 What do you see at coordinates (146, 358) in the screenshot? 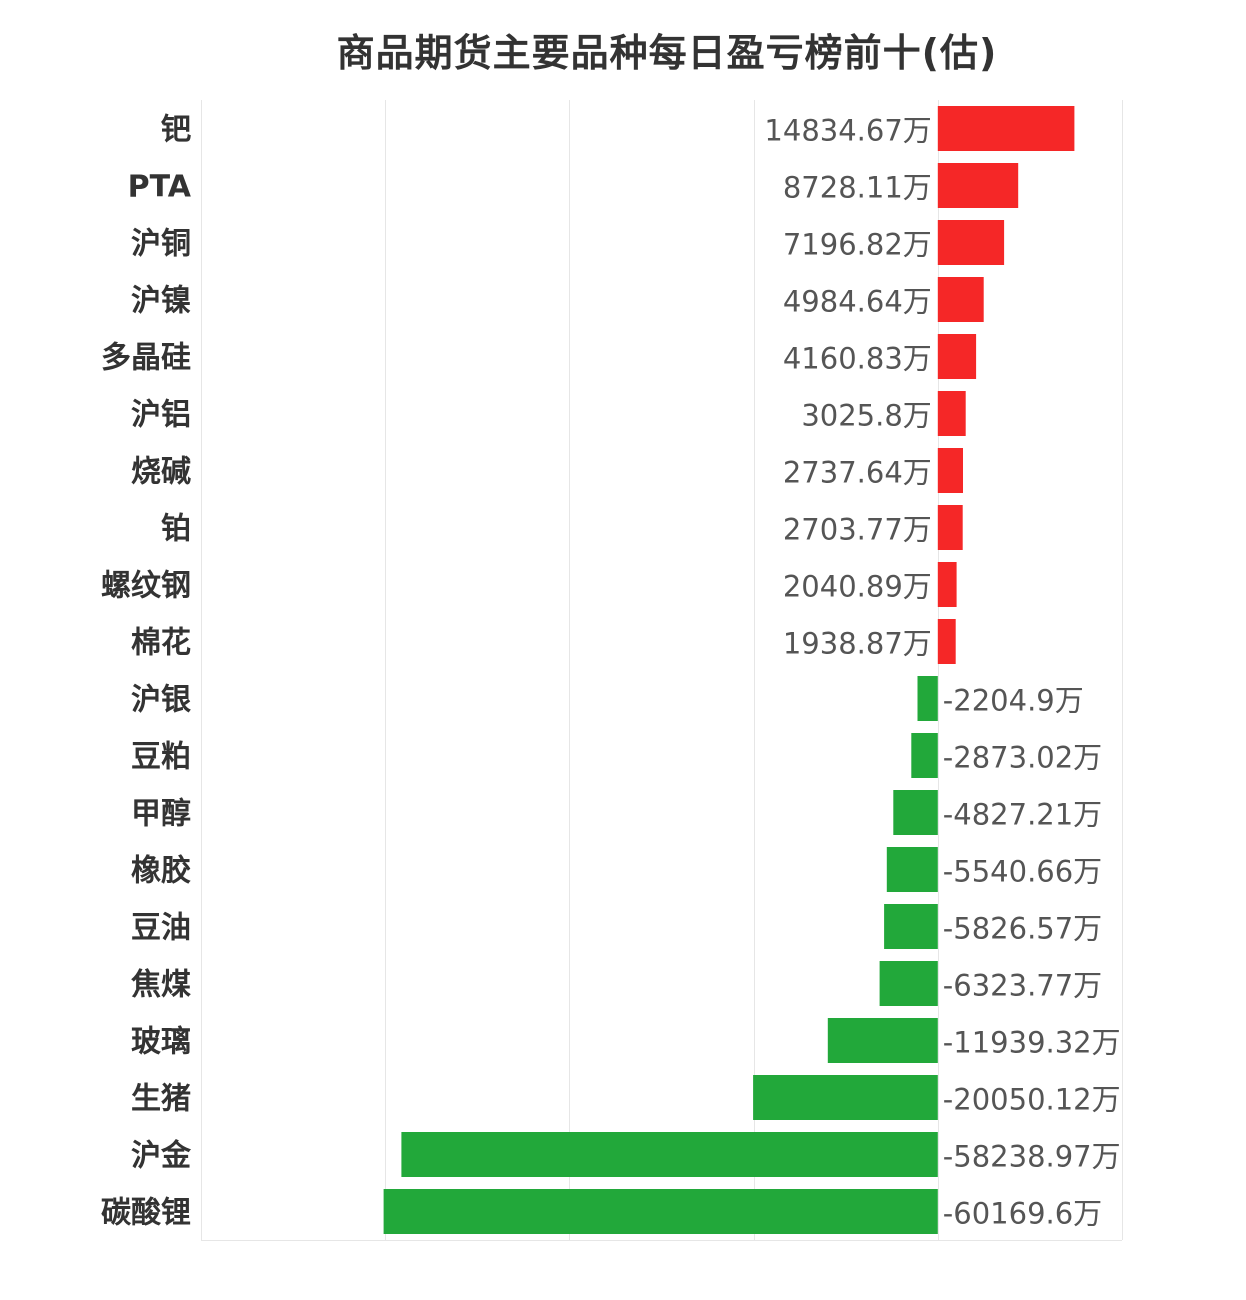
I see `category-label: 多晶硅` at bounding box center [146, 358].